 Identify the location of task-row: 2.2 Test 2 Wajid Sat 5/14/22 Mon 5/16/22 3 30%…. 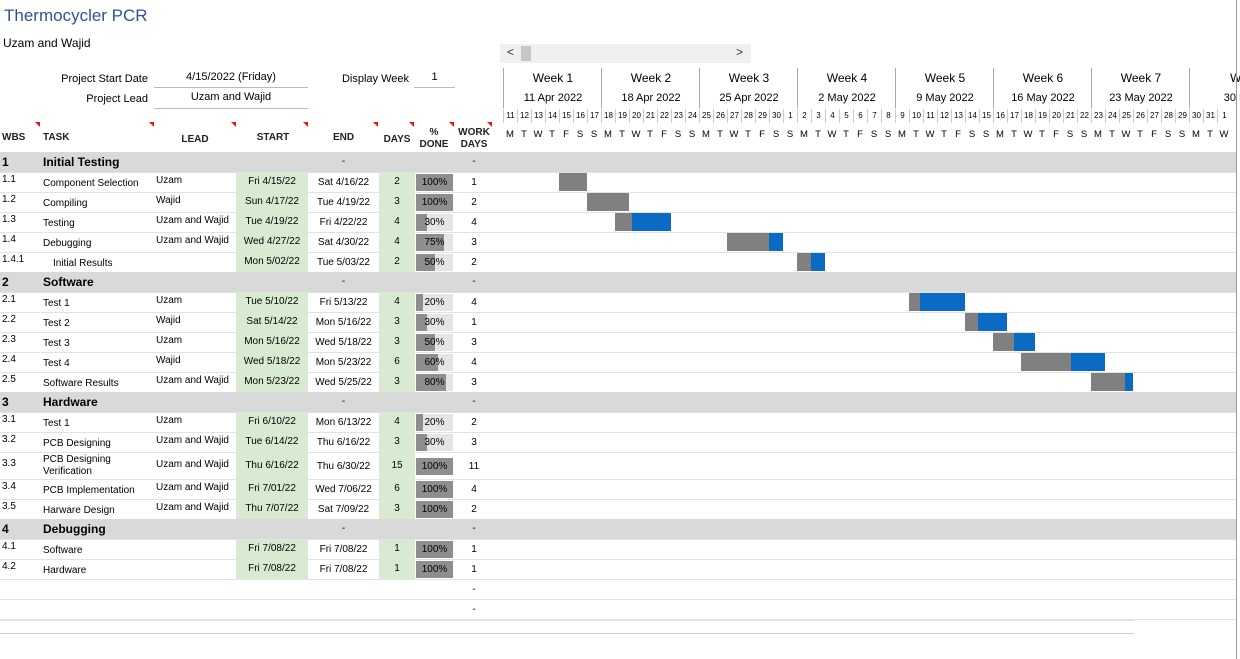
(618, 322).